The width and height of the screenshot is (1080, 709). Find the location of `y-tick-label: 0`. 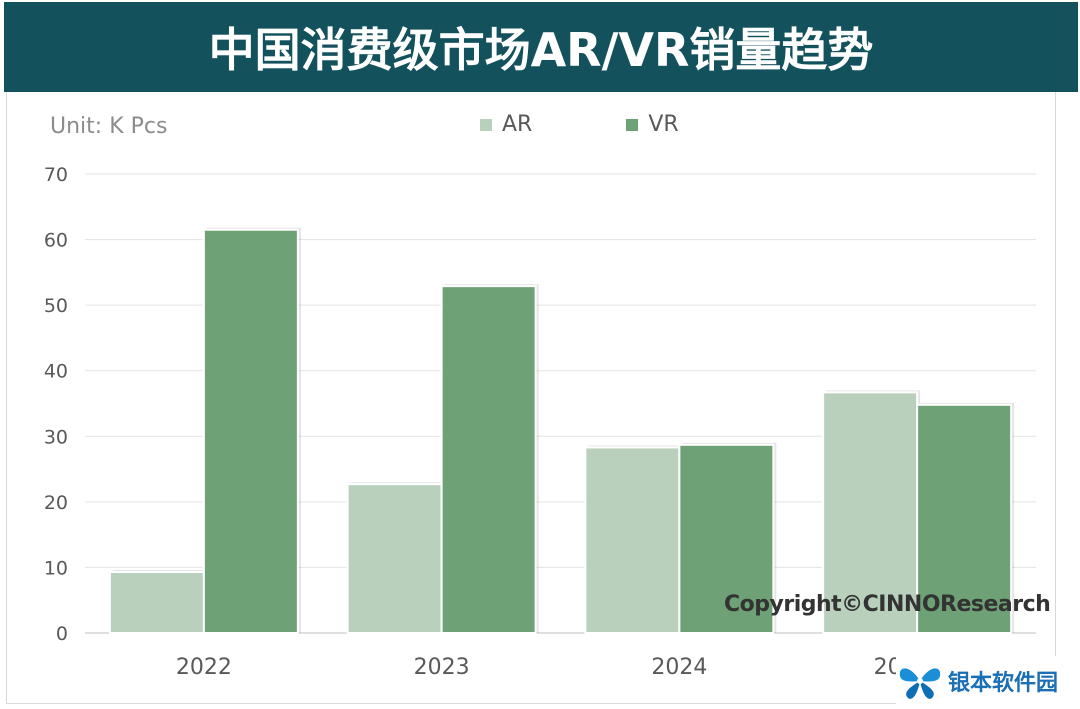

y-tick-label: 0 is located at coordinates (62, 634).